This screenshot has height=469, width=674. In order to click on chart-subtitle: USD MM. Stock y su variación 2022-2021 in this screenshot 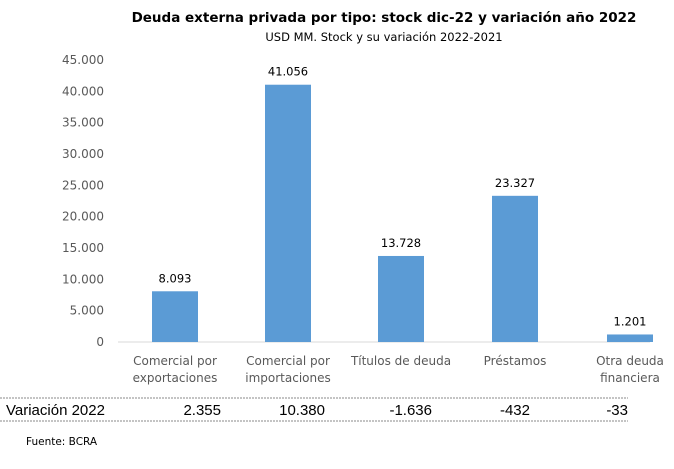, I will do `click(383, 37)`.